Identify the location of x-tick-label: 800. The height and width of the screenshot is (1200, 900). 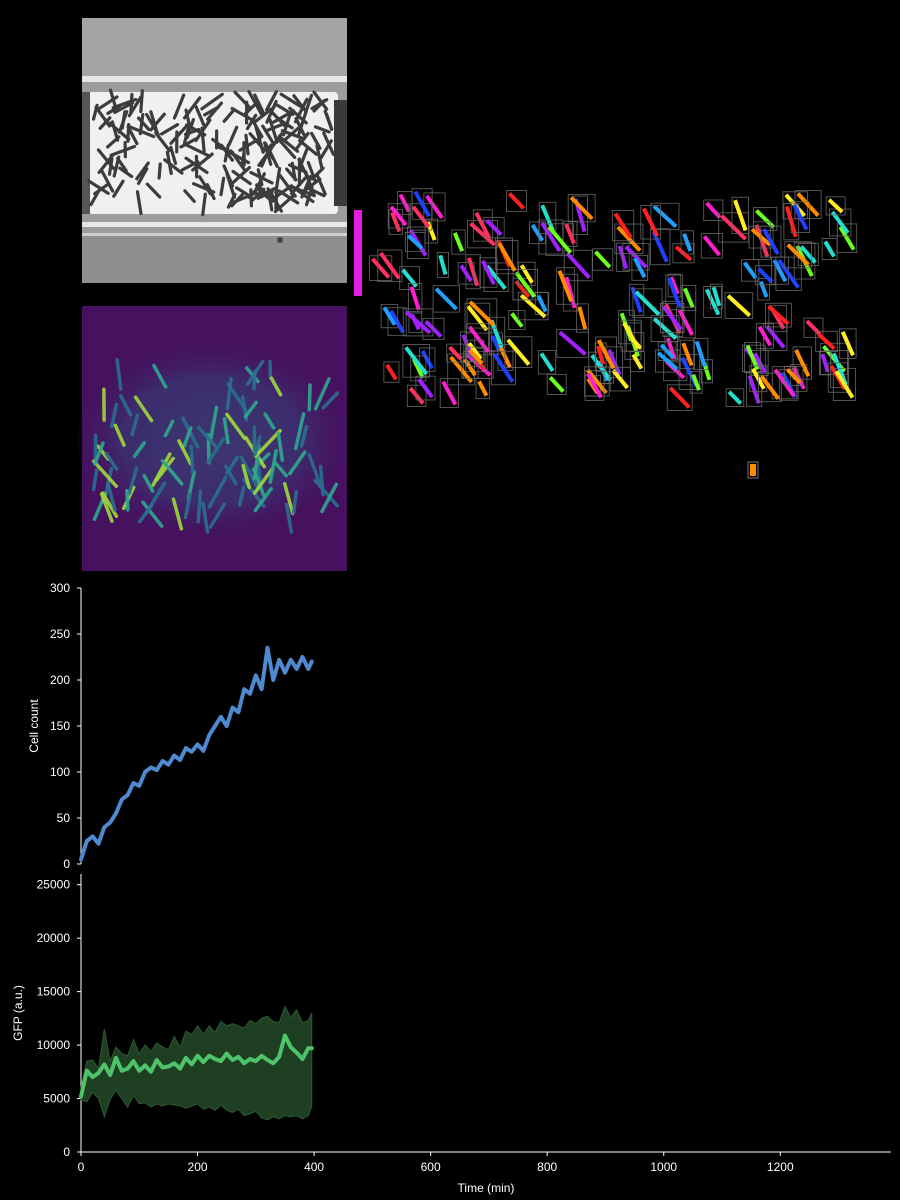
(547, 1167).